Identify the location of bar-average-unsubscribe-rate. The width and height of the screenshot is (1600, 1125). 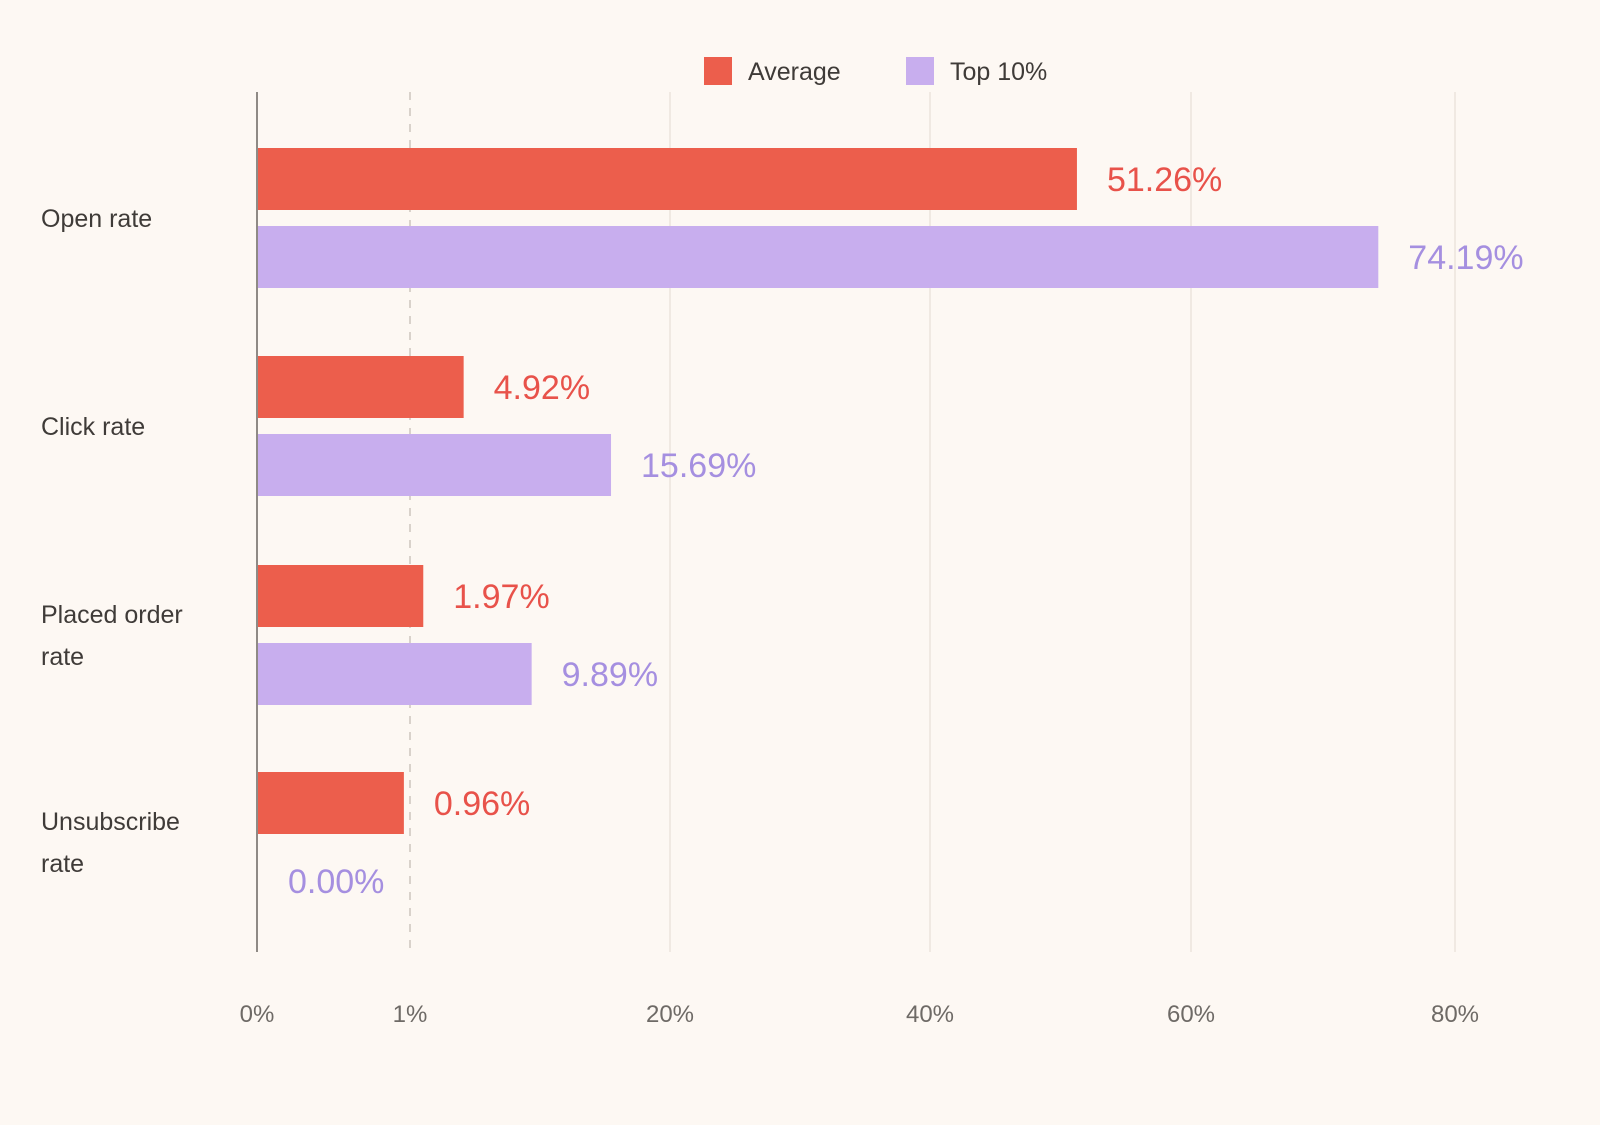
(331, 803).